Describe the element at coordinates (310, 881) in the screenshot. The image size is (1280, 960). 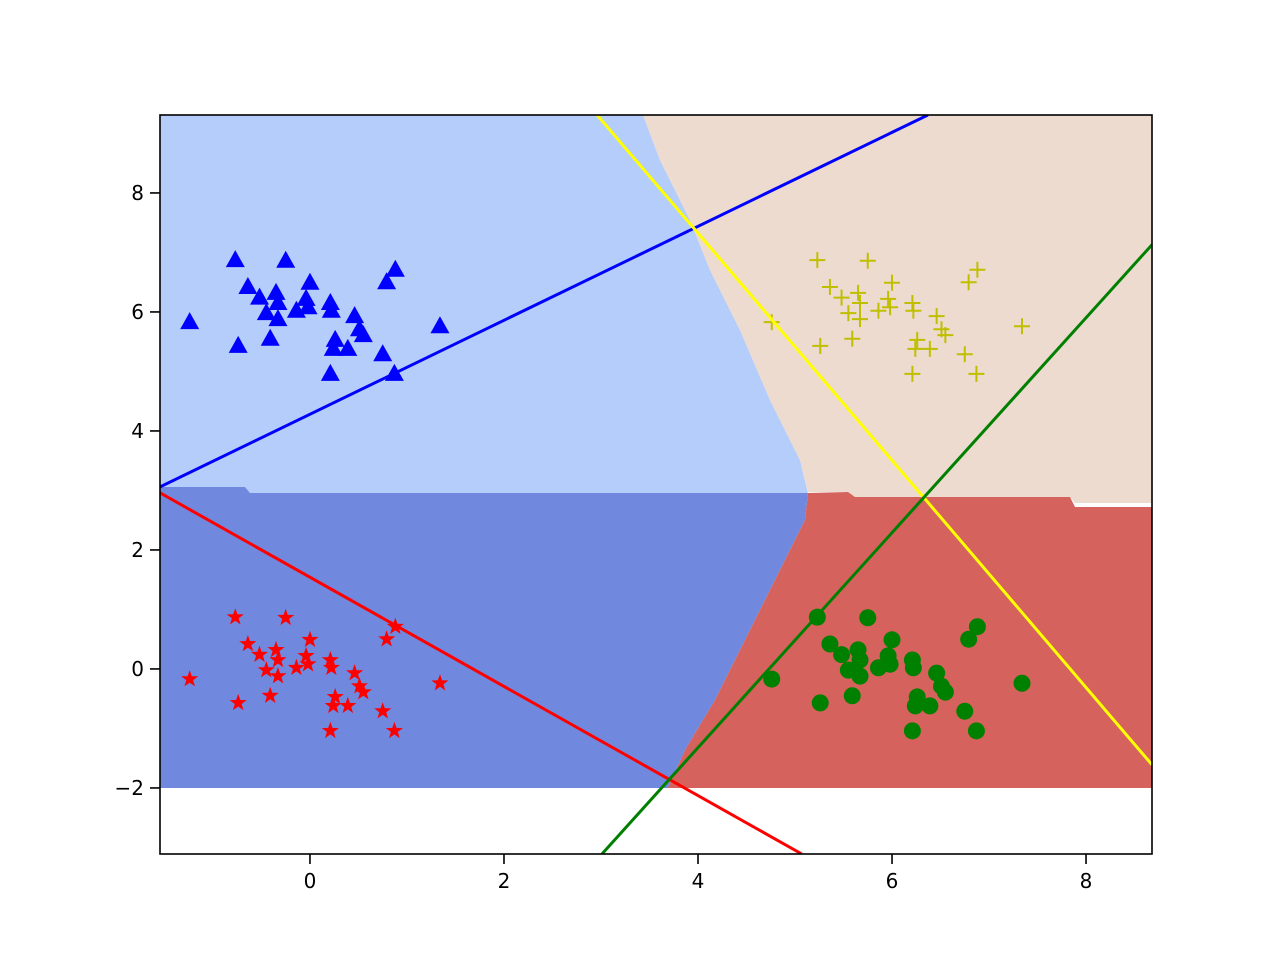
I see `x-tick-label: 0` at that location.